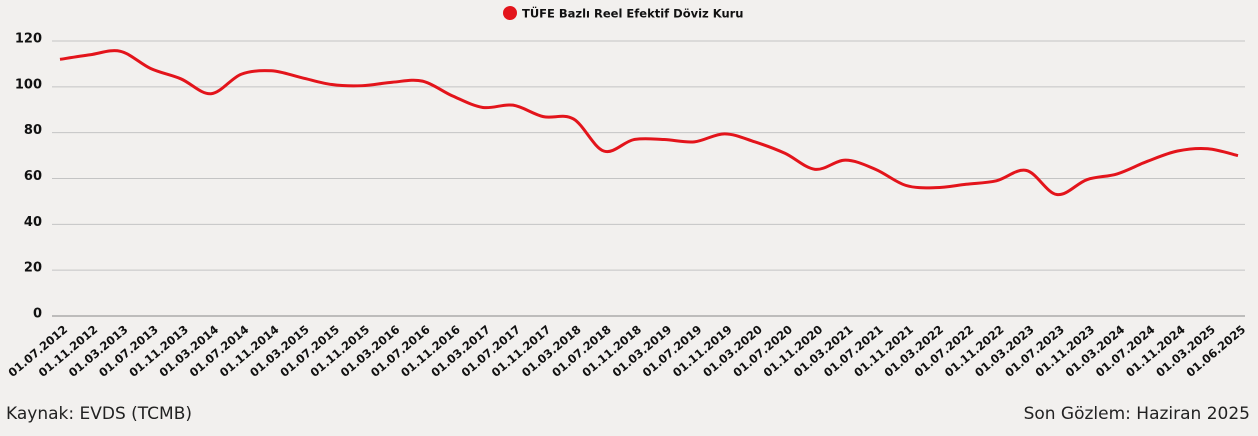 The width and height of the screenshot is (1258, 436). Describe the element at coordinates (1137, 414) in the screenshot. I see `last-observation: Son Gözlem: Haziran 2025` at that location.